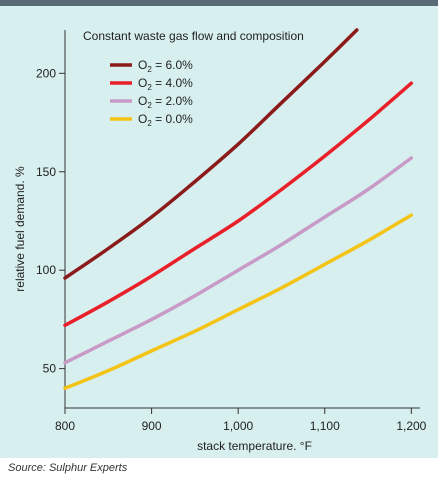 The width and height of the screenshot is (438, 483). I want to click on y-tick-label: 100, so click(46, 270).